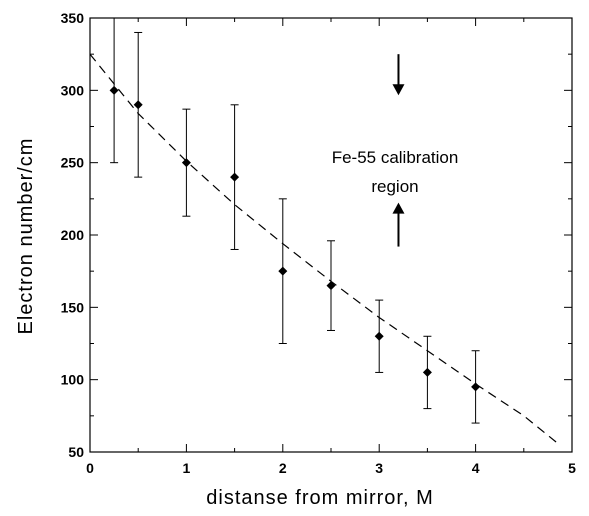  I want to click on y-tick-label: 200, so click(73, 235).